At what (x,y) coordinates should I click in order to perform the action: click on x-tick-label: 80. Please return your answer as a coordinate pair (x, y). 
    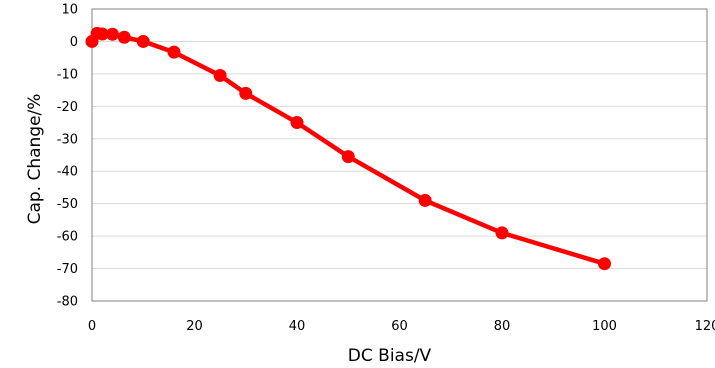
    Looking at the image, I should click on (502, 326).